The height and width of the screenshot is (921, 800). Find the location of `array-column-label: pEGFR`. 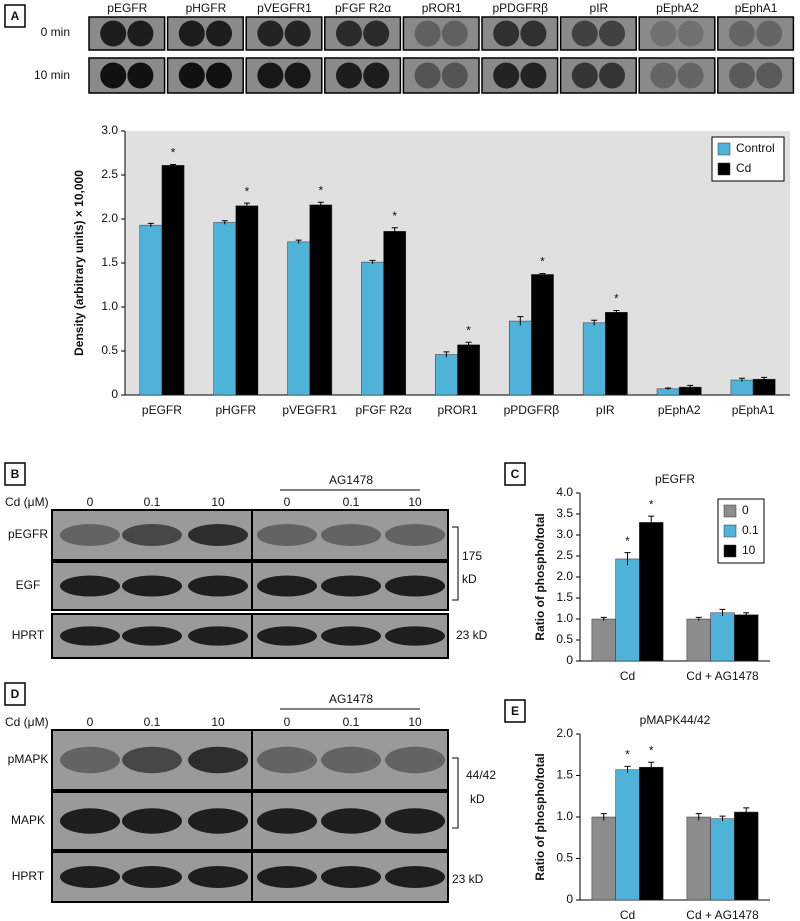

array-column-label: pEGFR is located at coordinates (127, 8).